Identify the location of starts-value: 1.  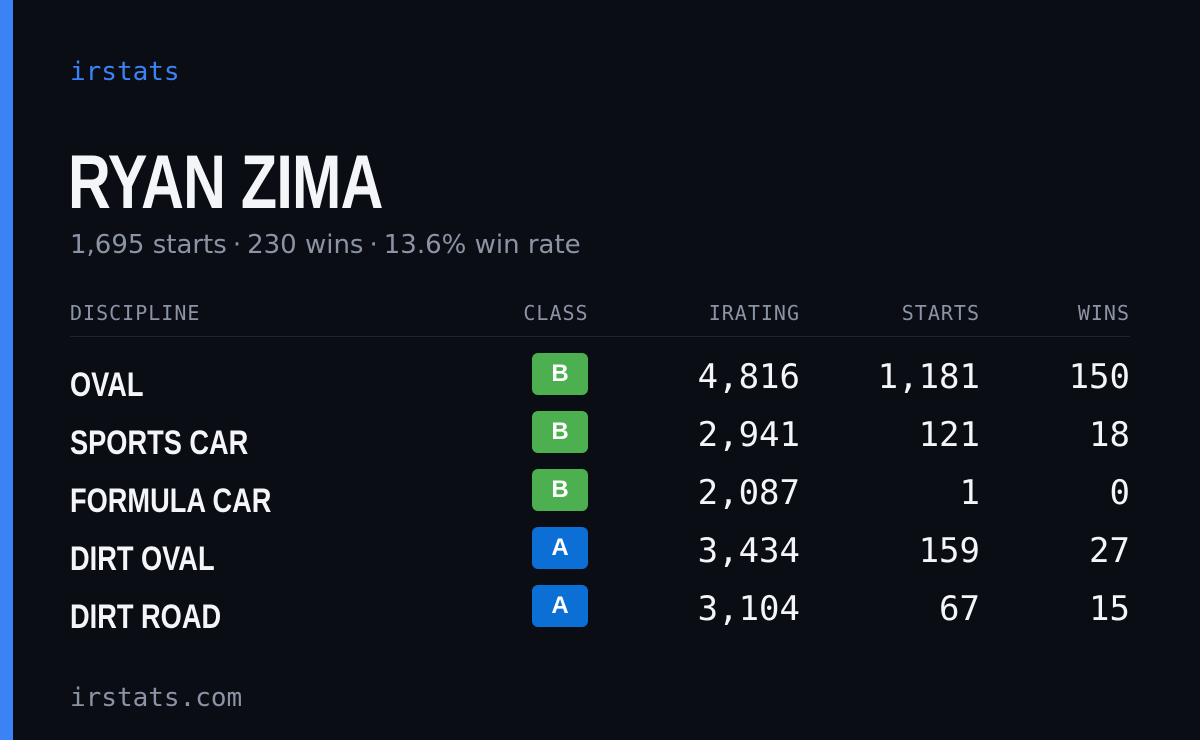
(969, 493).